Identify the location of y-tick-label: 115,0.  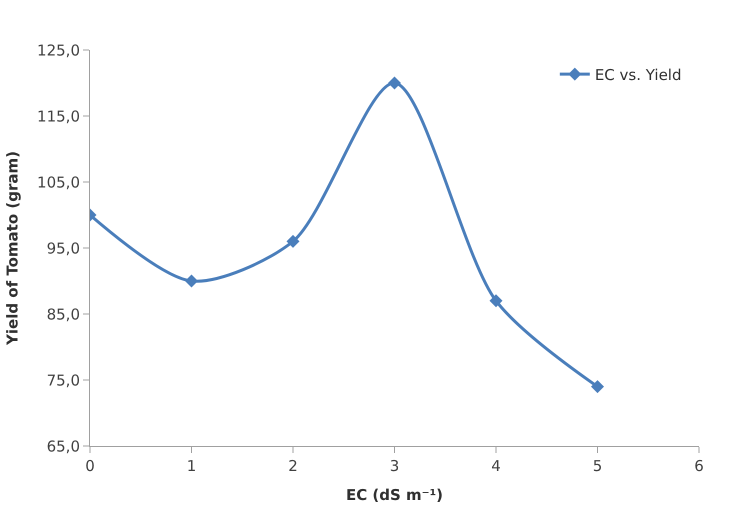
(58, 116).